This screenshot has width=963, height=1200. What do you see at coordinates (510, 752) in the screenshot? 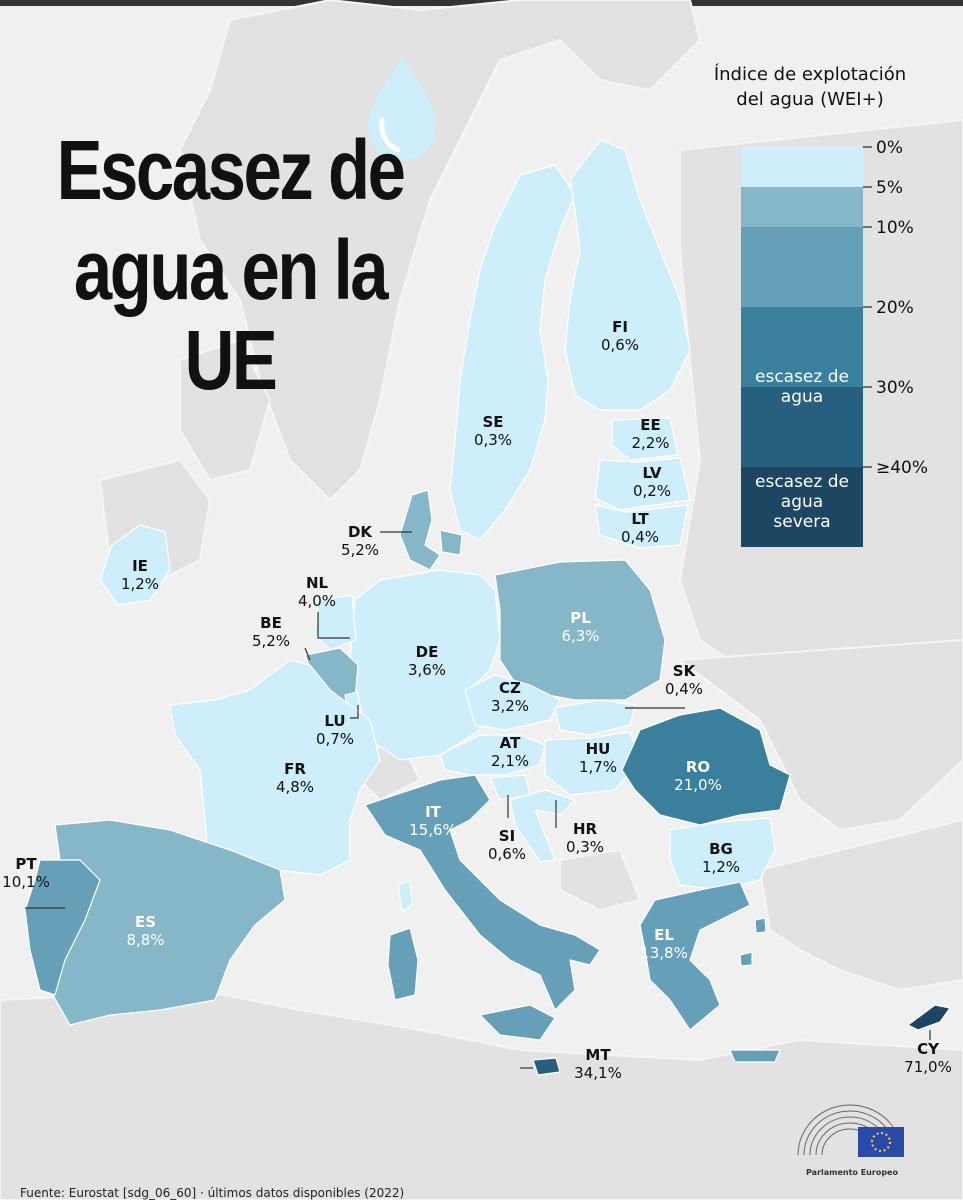
I see `label-at: AT 2,1%` at bounding box center [510, 752].